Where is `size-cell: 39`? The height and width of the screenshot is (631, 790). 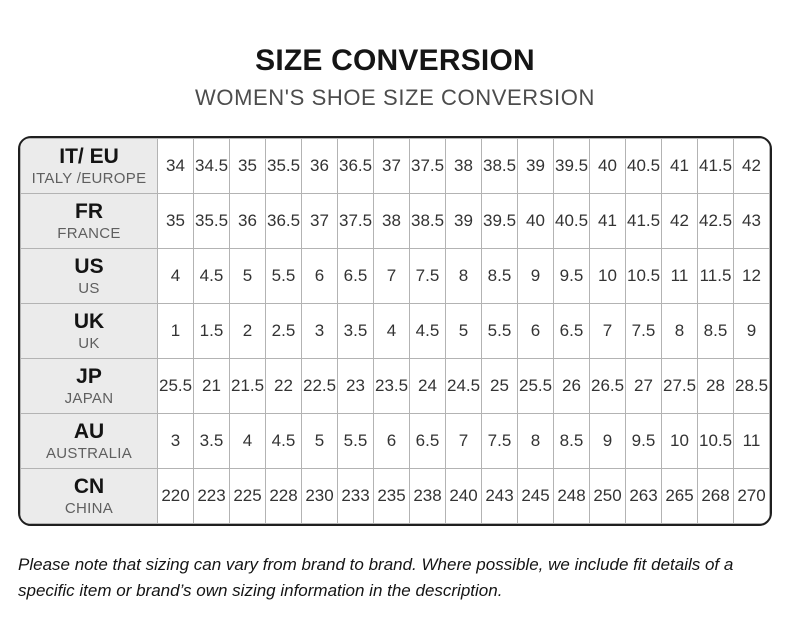 size-cell: 39 is located at coordinates (463, 221).